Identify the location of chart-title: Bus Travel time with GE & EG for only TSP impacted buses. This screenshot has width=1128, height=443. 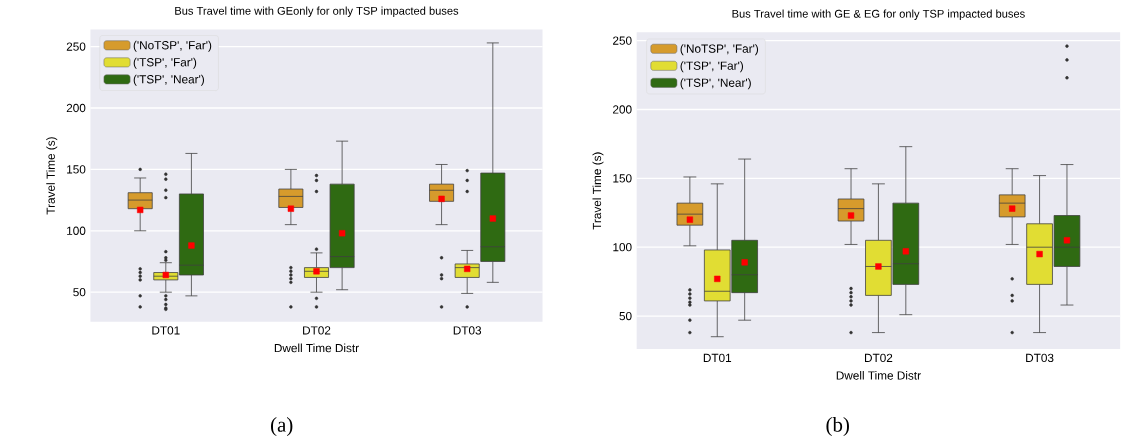
(878, 14).